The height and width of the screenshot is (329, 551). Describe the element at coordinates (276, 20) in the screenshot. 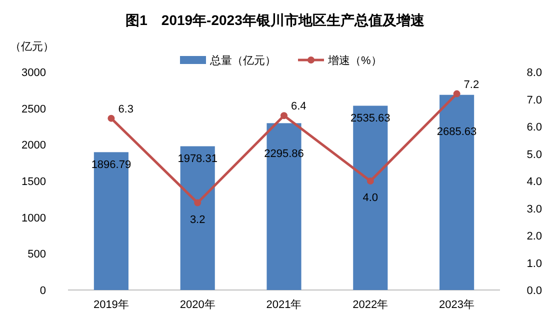

I see `chart-title: 图1 2019年-2023年银川市地区生产总值及增速` at that location.